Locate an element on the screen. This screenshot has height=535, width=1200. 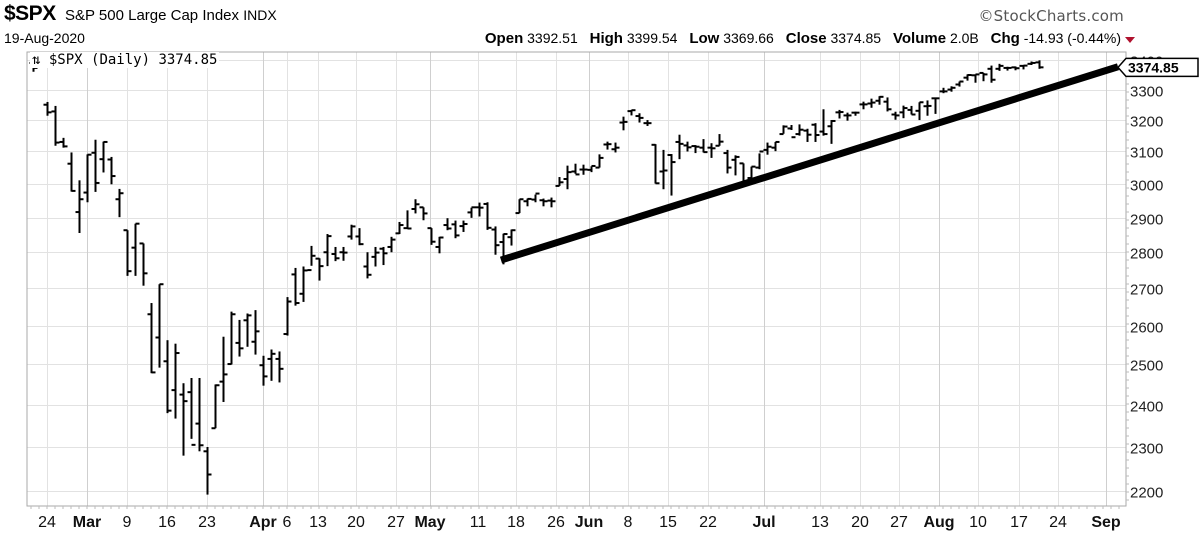
svg-text: Aug is located at coordinates (938, 522).